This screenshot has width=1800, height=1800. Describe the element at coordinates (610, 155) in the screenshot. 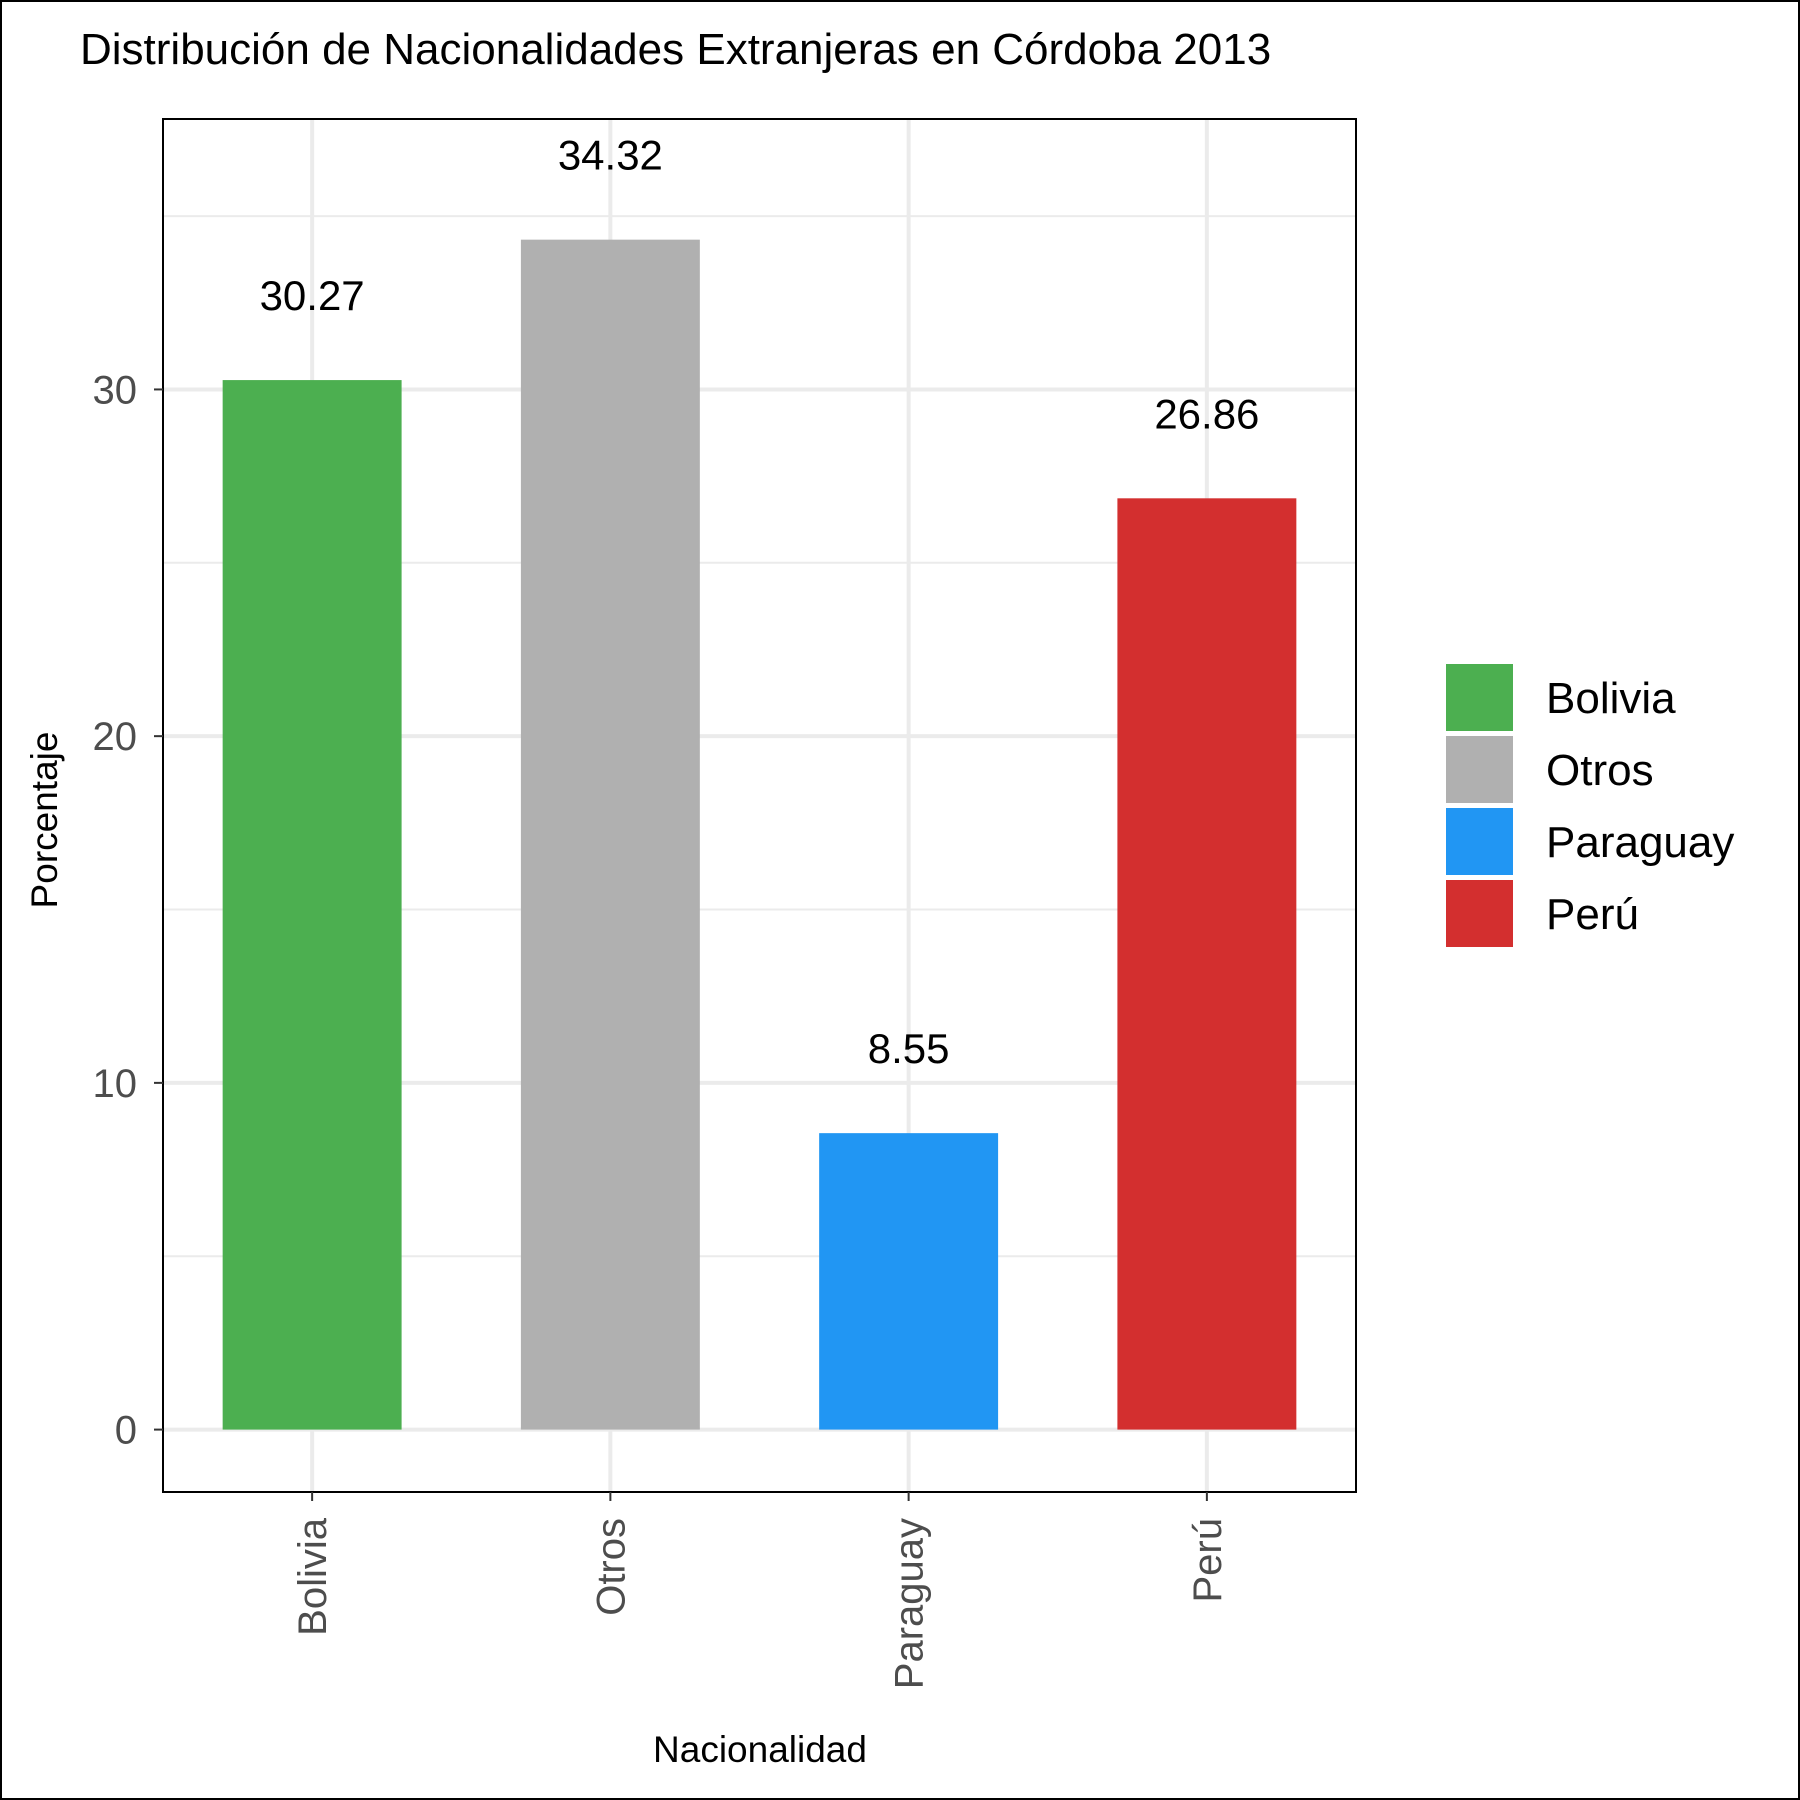

I see `value-label: 34.32` at that location.